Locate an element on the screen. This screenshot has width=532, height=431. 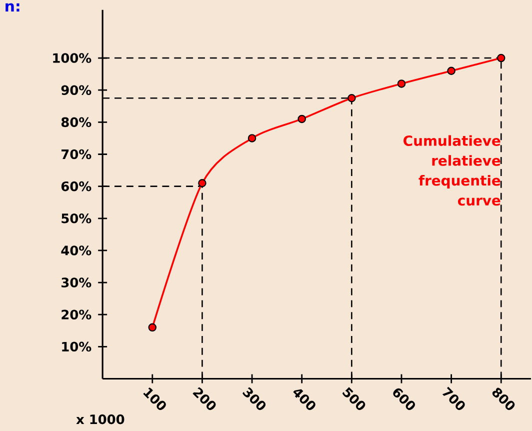
text: Cumulatieve relatieve frequentie curve is located at coordinates (452, 170).